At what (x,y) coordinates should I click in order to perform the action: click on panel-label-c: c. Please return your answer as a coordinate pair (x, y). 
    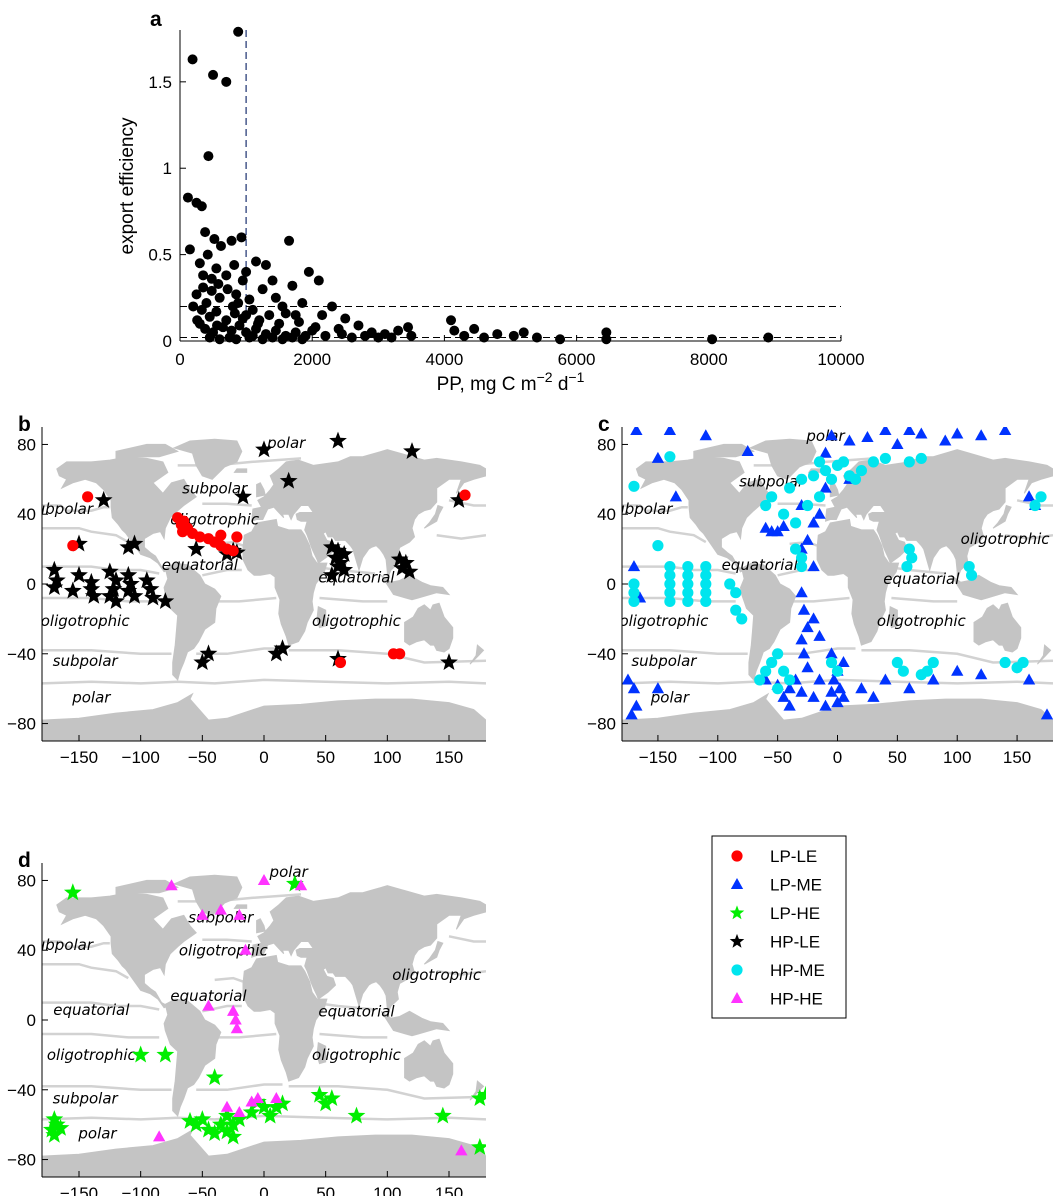
    Looking at the image, I should click on (604, 424).